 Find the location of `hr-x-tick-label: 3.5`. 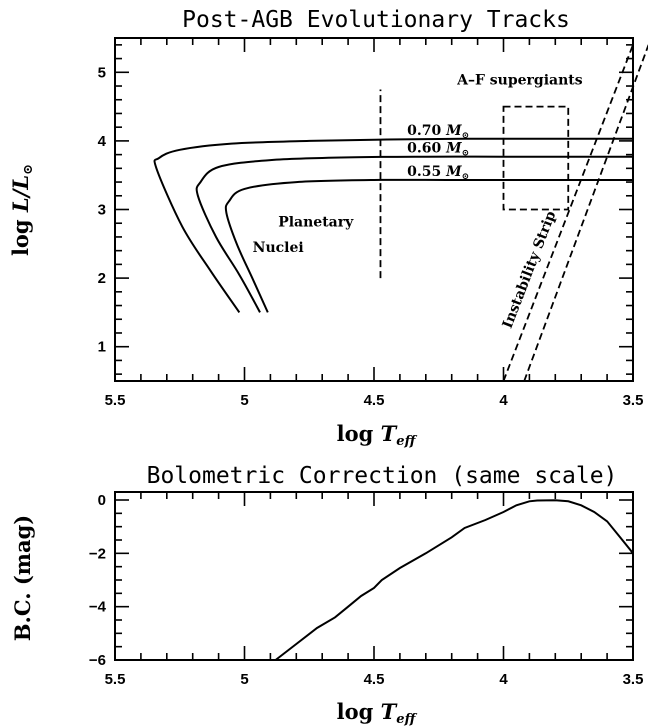

hr-x-tick-label: 3.5 is located at coordinates (633, 400).